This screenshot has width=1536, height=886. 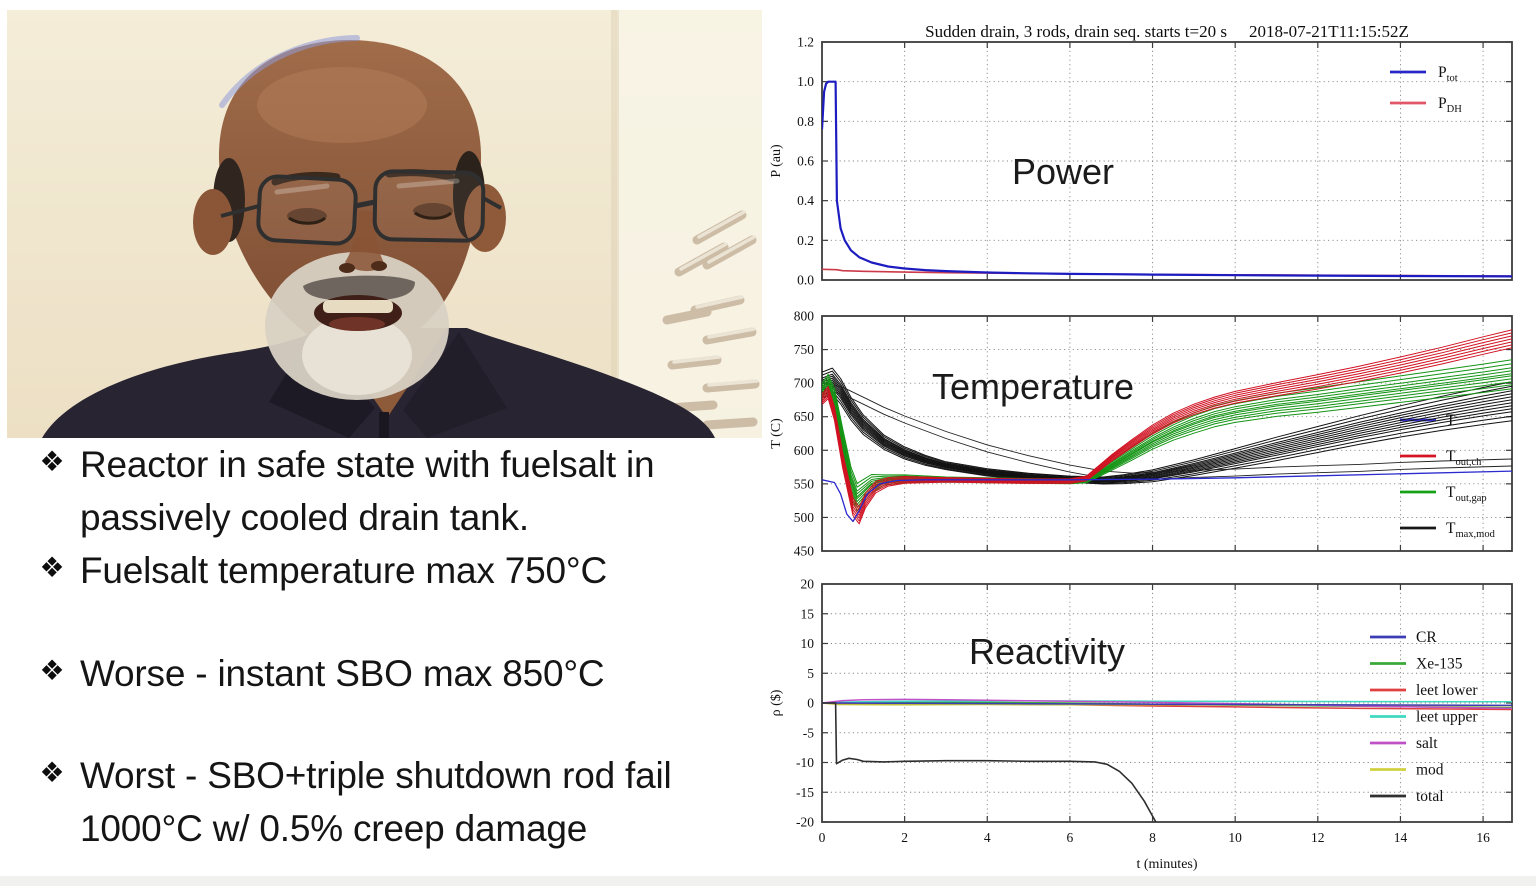 What do you see at coordinates (804, 349) in the screenshot?
I see `y-tick-label: 750` at bounding box center [804, 349].